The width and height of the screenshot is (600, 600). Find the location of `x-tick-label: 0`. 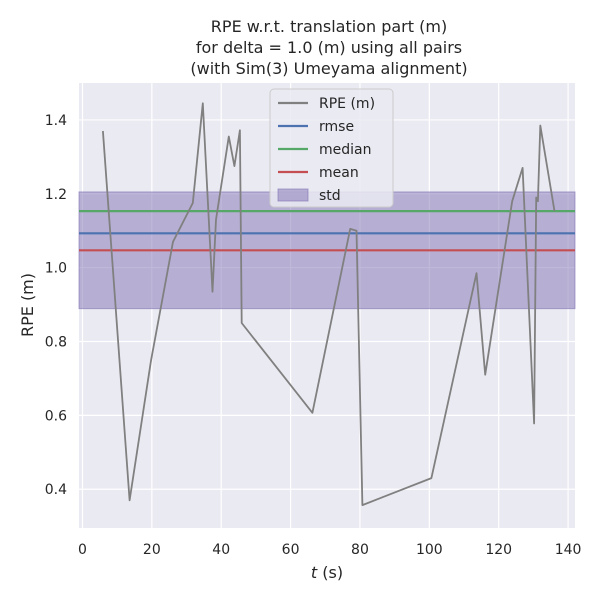

x-tick-label: 0 is located at coordinates (82, 550).